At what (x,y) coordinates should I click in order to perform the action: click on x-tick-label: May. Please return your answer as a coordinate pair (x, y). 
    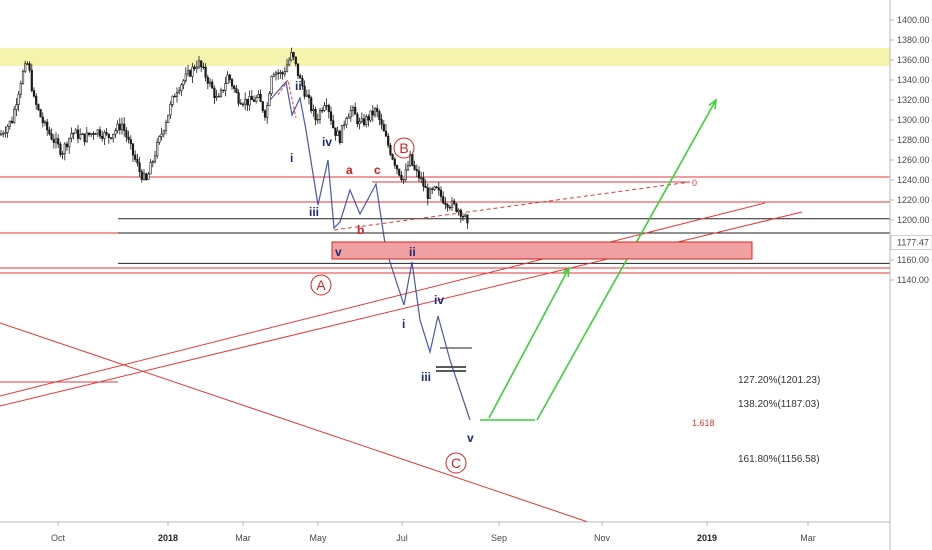
    Looking at the image, I should click on (318, 538).